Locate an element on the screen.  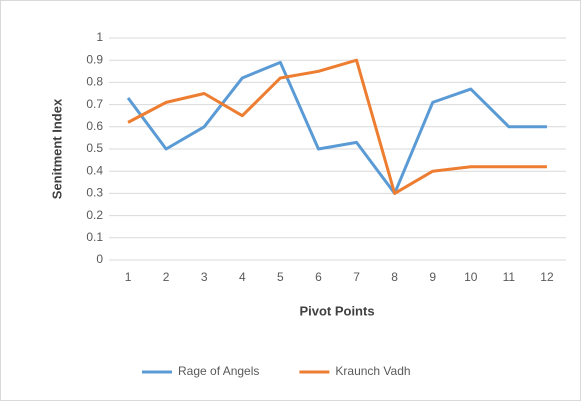
y-tick-label: 0.7 is located at coordinates (94, 104).